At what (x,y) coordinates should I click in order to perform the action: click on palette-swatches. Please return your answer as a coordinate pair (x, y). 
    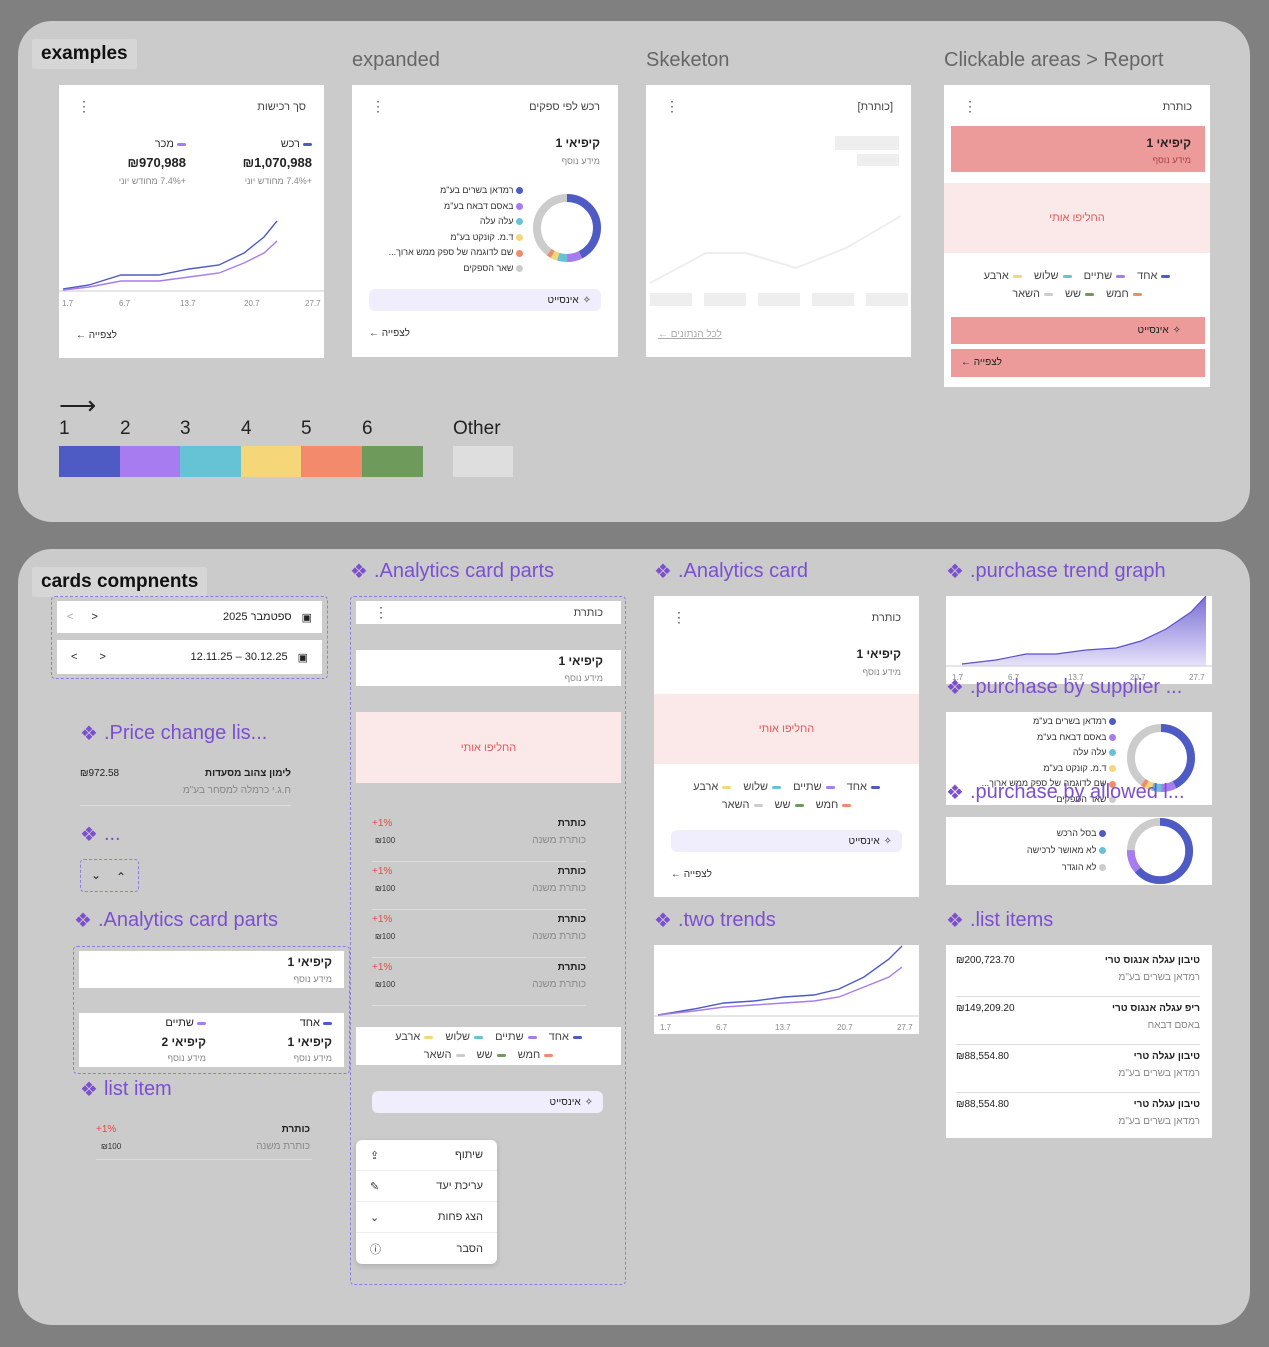
    Looking at the image, I should click on (241, 461).